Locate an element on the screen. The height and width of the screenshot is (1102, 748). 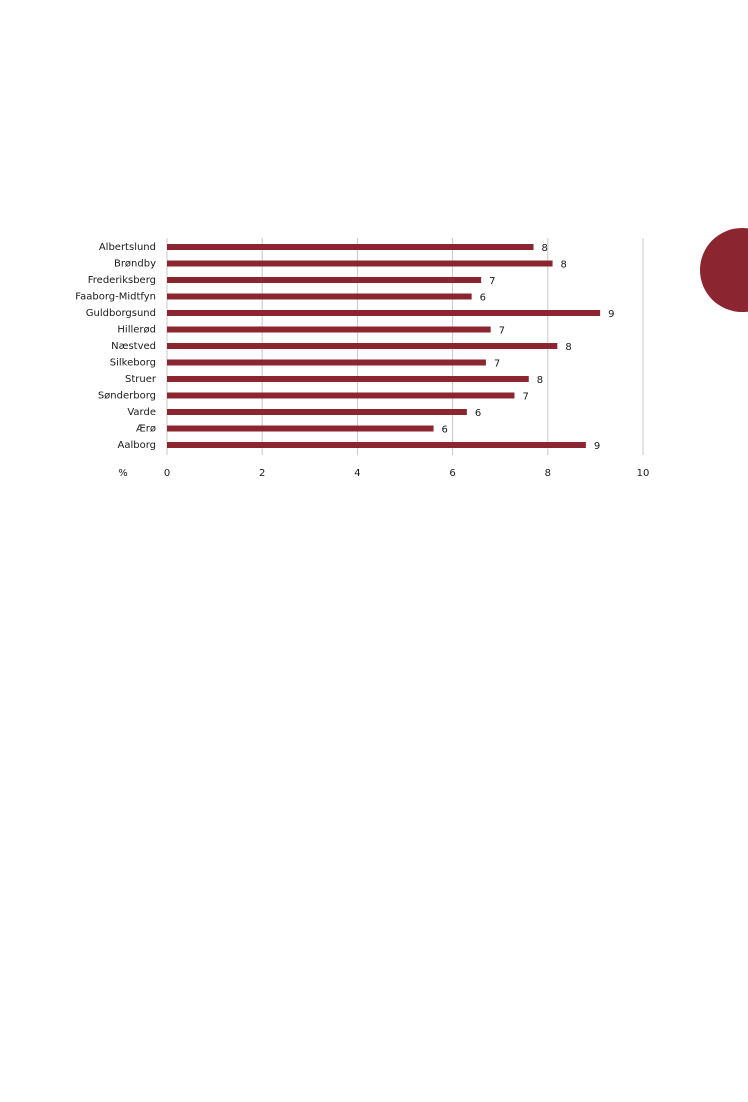
x-tick-label: 6 is located at coordinates (452, 473).